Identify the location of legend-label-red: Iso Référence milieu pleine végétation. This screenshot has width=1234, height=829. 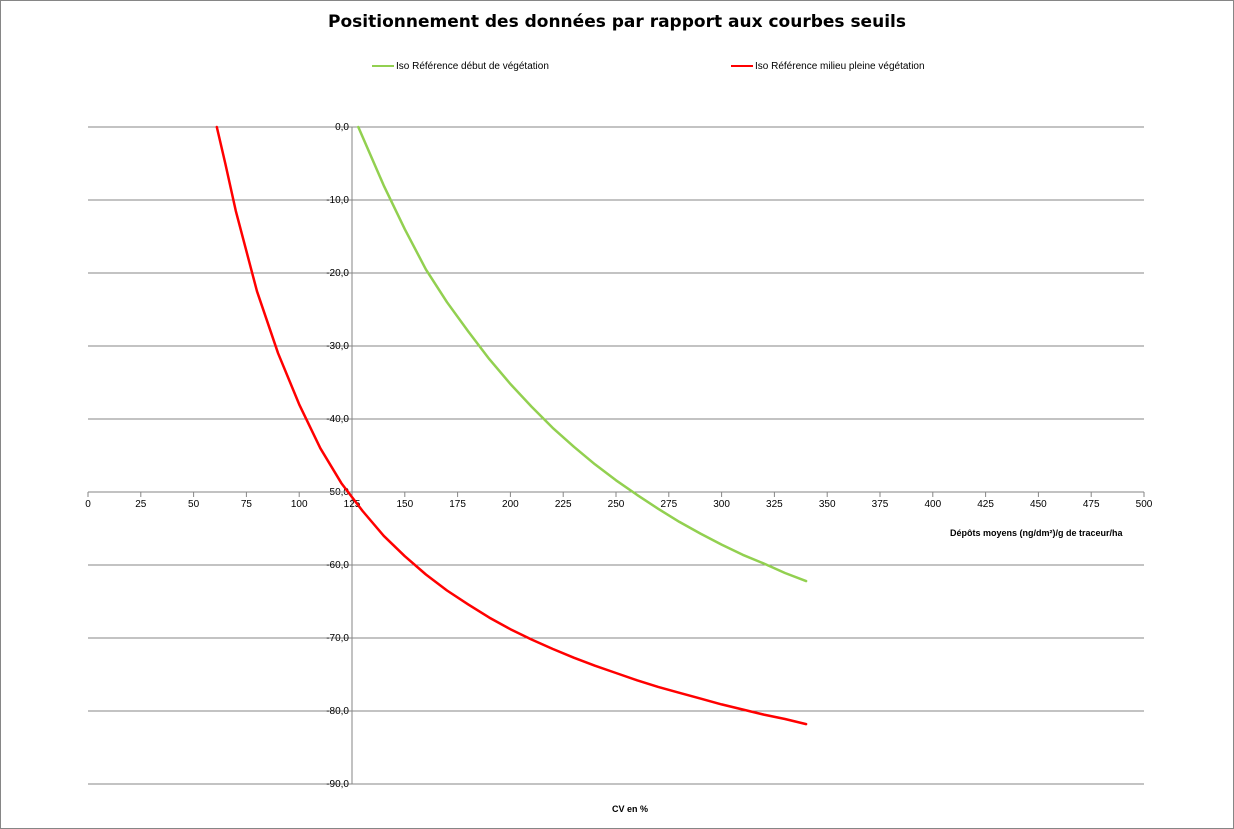
(840, 66).